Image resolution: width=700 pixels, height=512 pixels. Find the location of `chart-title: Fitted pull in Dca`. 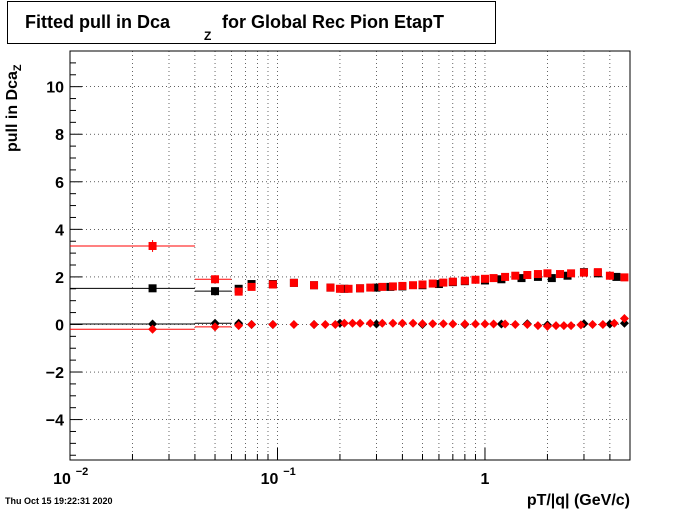

chart-title: Fitted pull in Dca is located at coordinates (98, 22).